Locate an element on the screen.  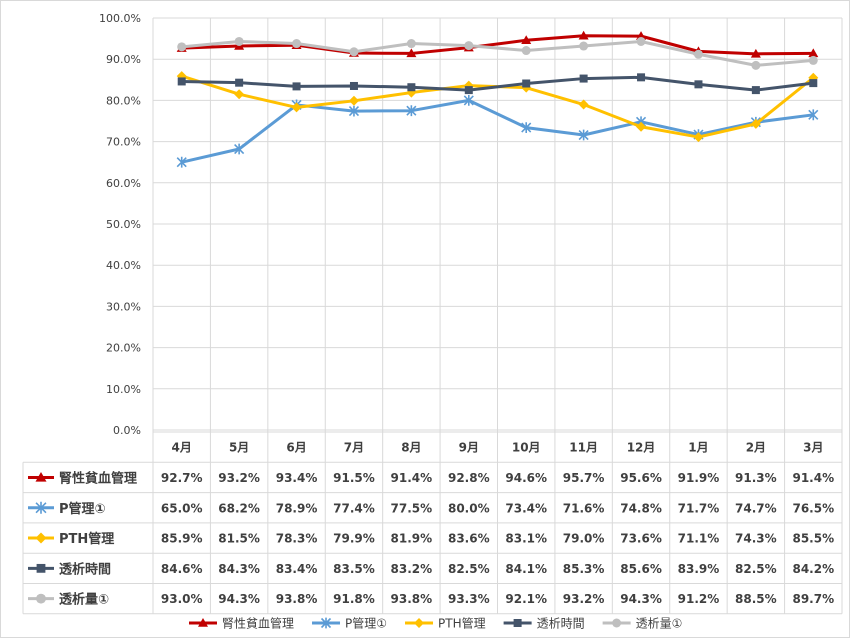
y-tick-label: 40.0% is located at coordinates (123, 265).